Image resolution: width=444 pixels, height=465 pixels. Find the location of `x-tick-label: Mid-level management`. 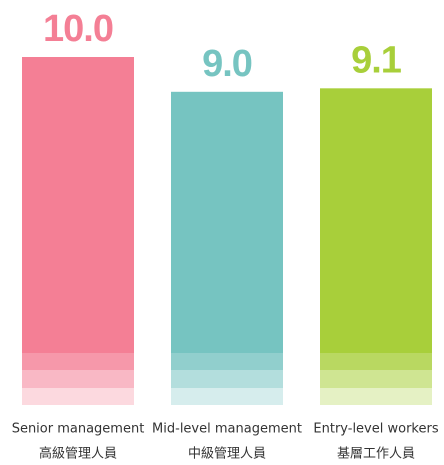

x-tick-label: Mid-level management is located at coordinates (227, 429).